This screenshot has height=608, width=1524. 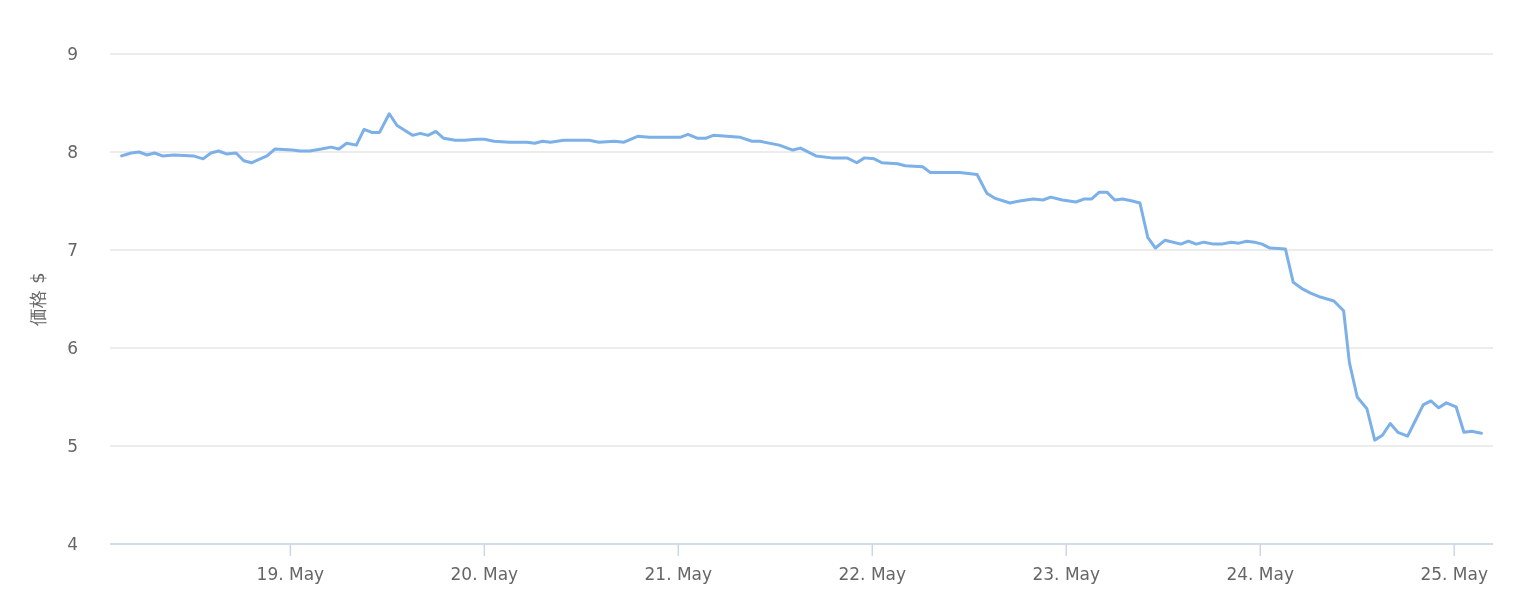 I want to click on y-tick-label: 4, so click(x=72, y=544).